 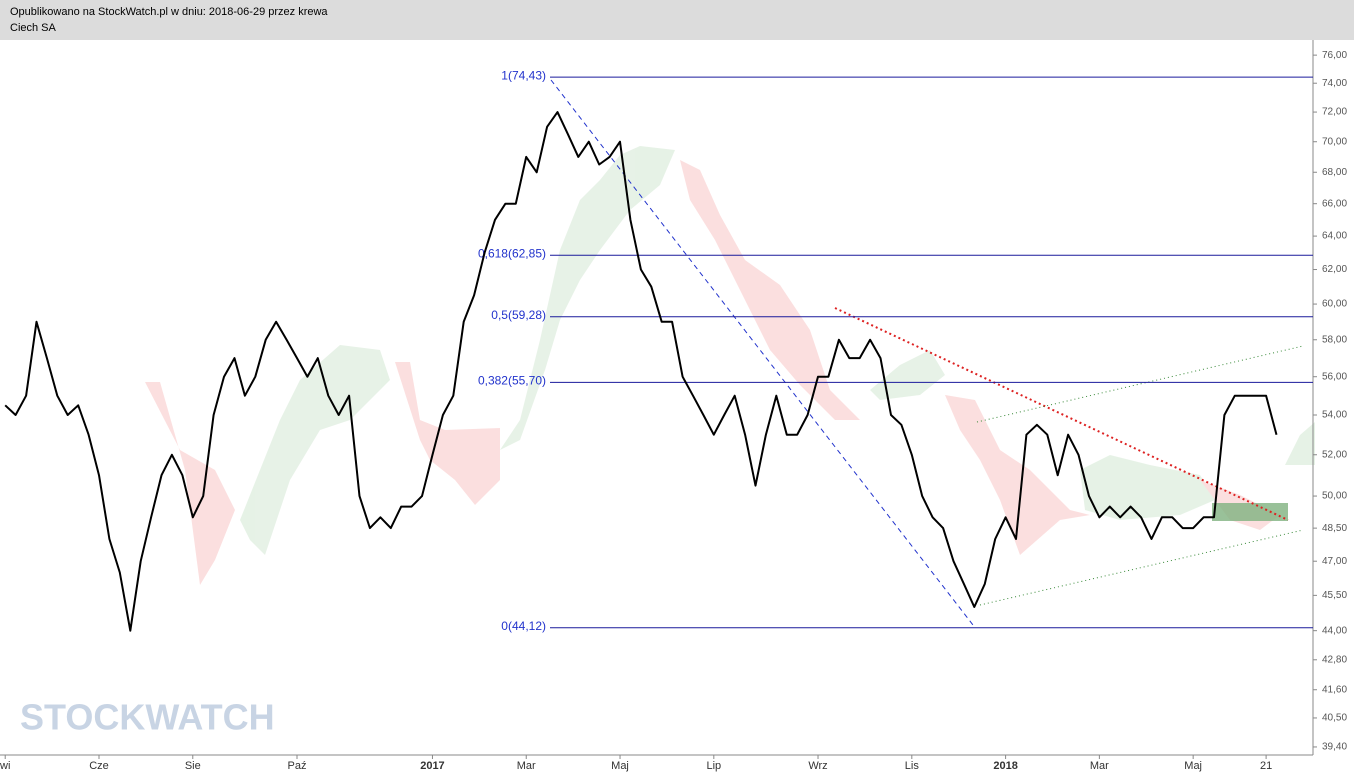 What do you see at coordinates (817, 766) in the screenshot?
I see `x-tick-label: Wrz` at bounding box center [817, 766].